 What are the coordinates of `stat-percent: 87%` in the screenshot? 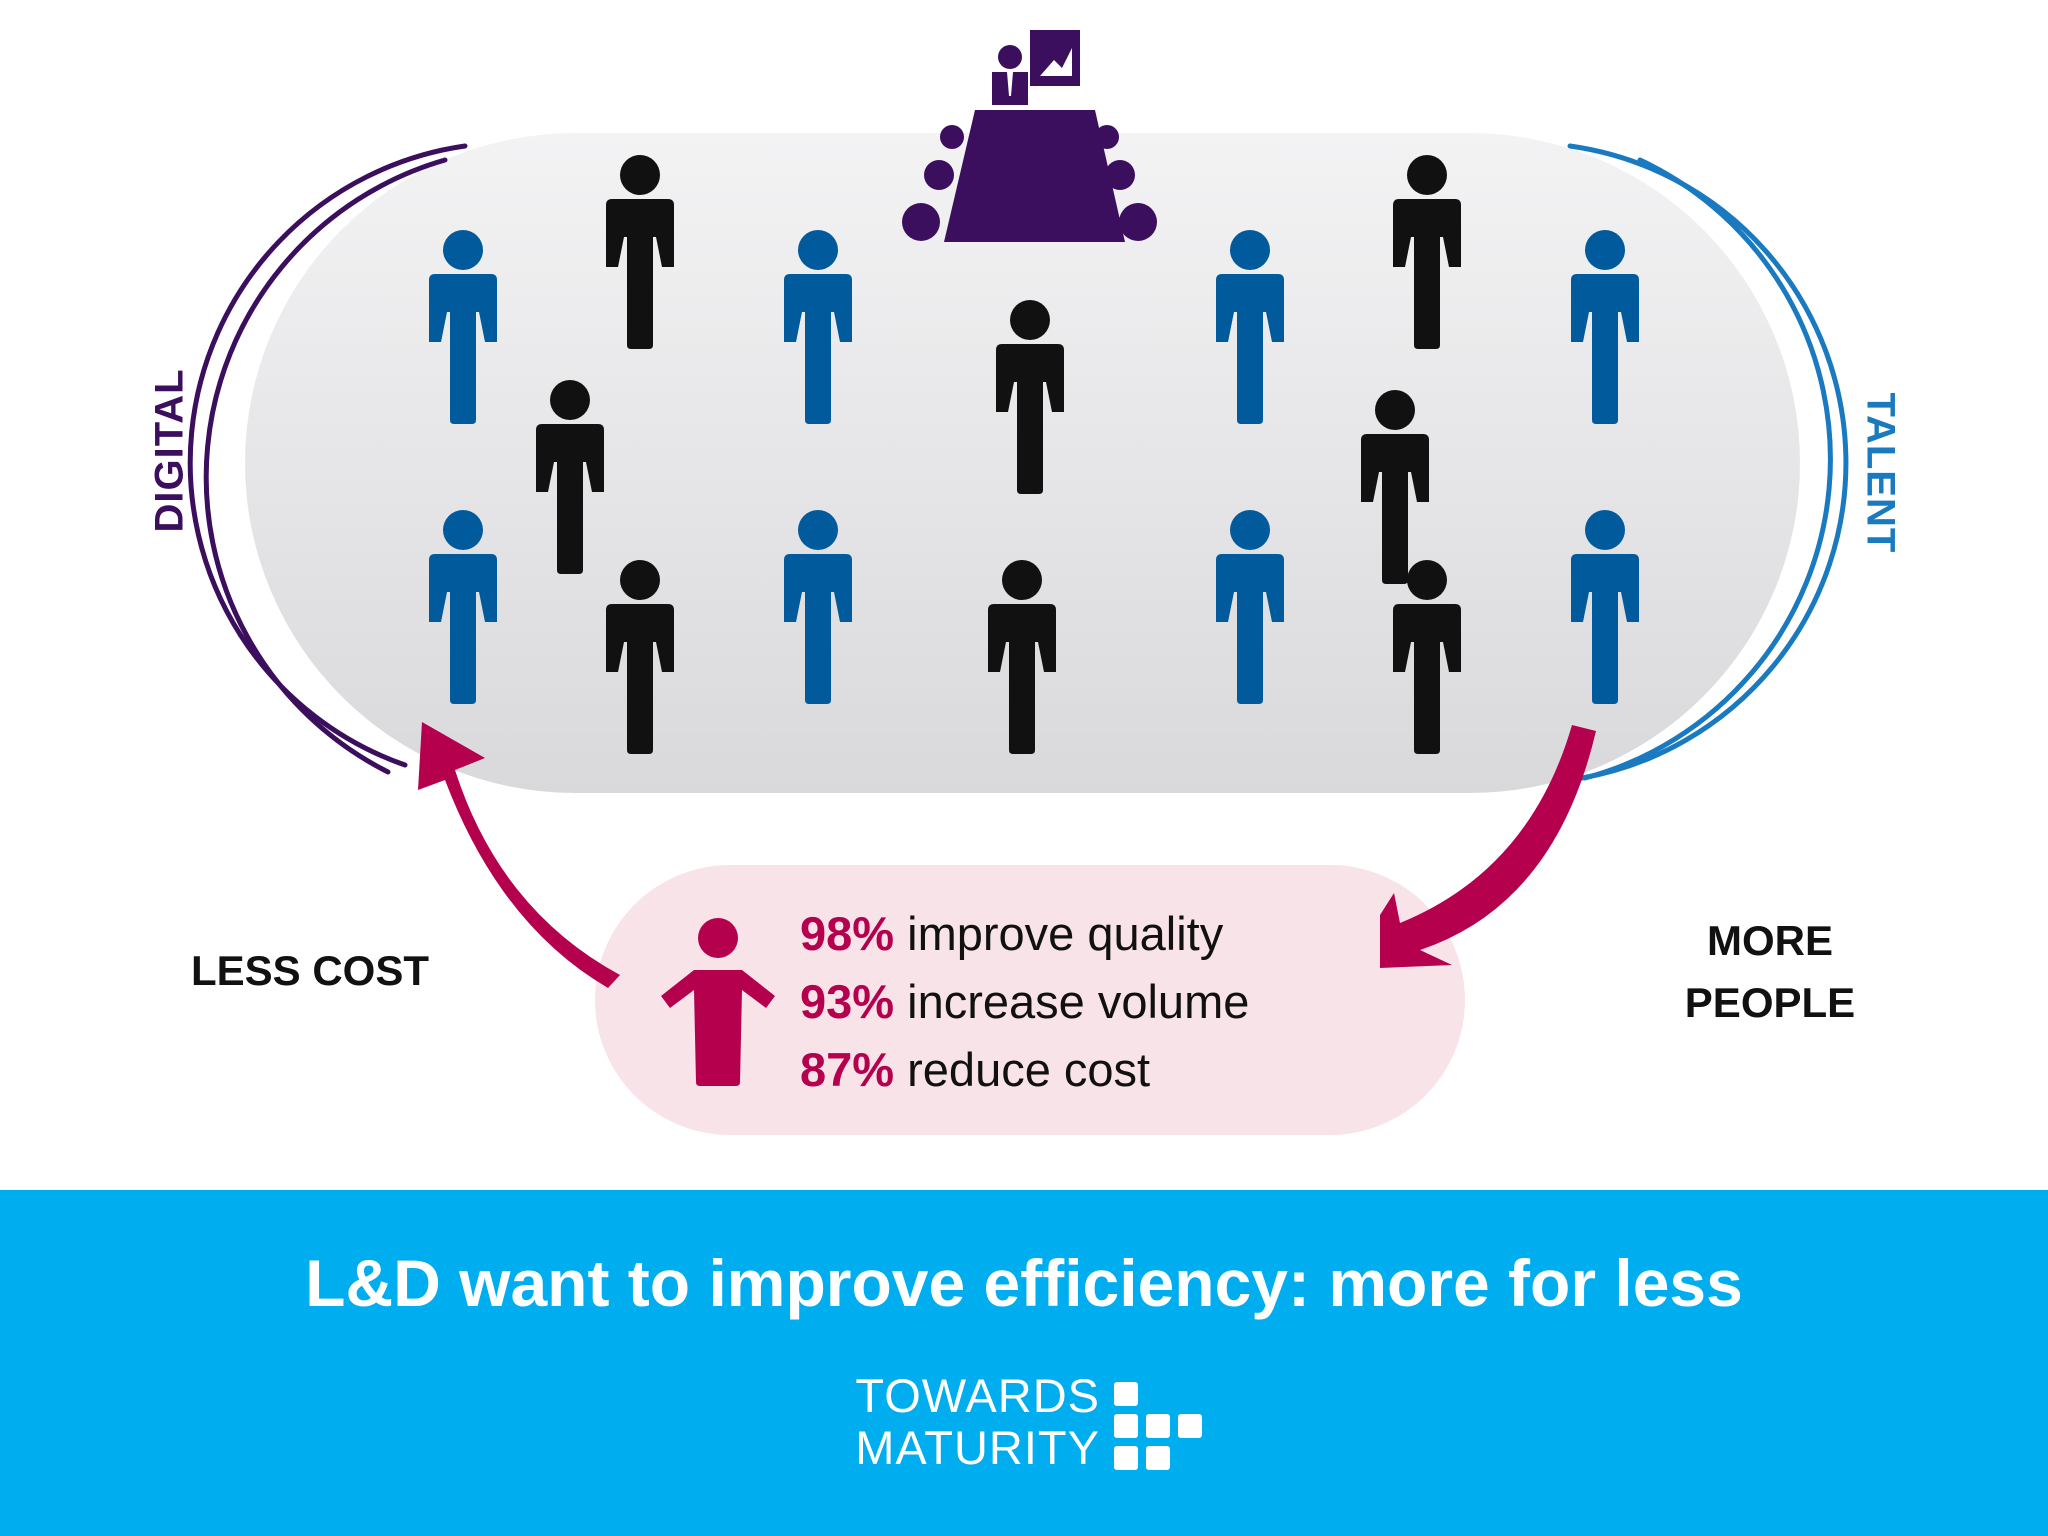 It's located at (847, 1069).